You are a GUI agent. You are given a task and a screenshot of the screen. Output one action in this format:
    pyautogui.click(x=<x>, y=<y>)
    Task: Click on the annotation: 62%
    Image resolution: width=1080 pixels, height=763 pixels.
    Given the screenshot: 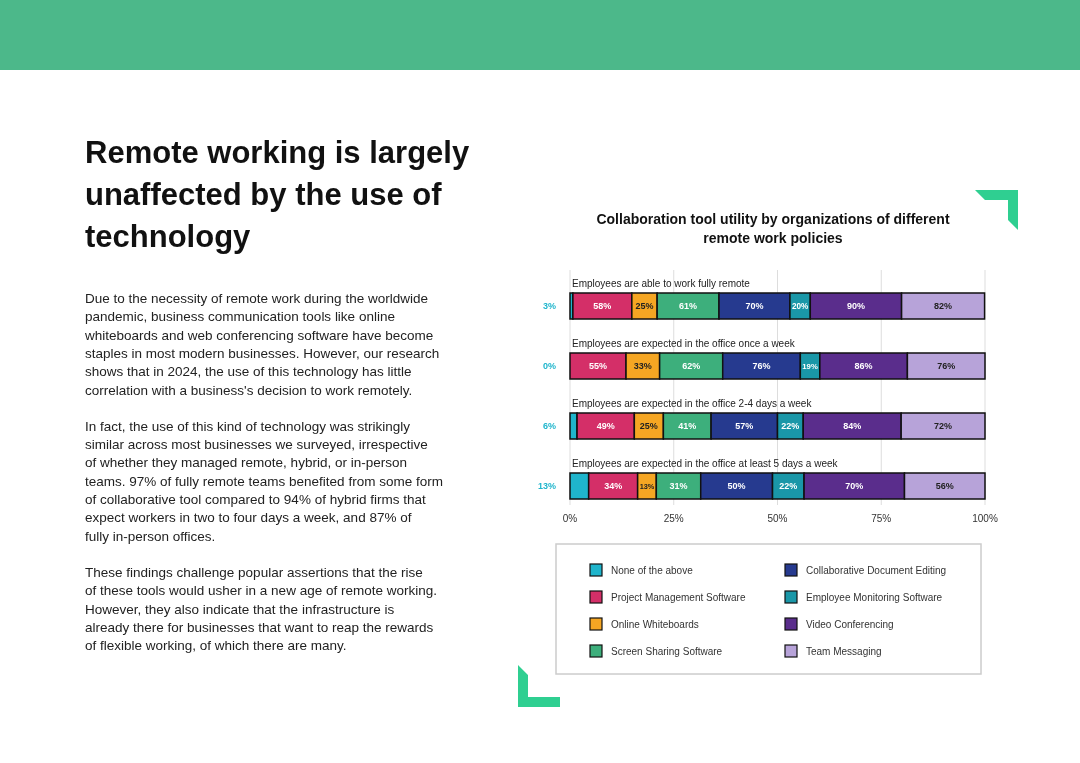 What is the action you would take?
    pyautogui.click(x=691, y=366)
    